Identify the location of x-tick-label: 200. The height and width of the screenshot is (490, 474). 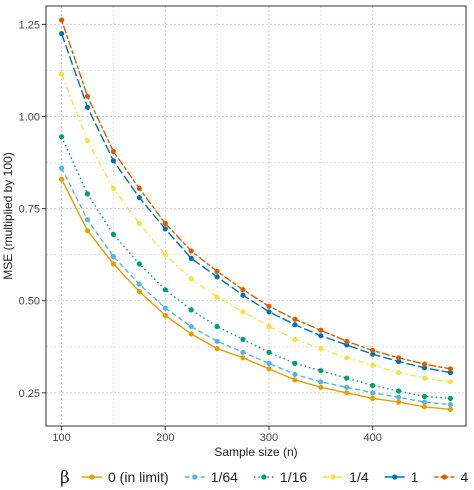
(165, 438).